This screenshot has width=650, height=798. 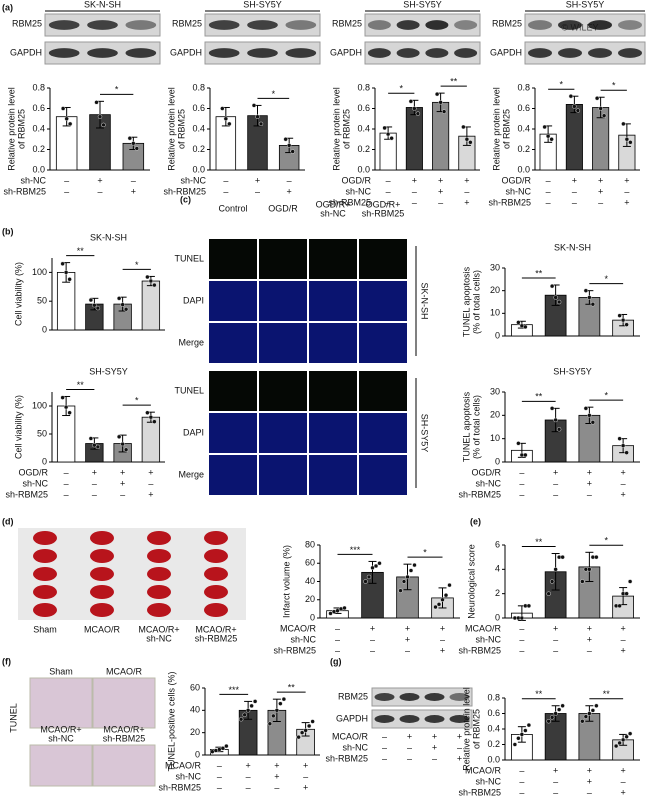 I want to click on y-axis-label: Relative protein level, so click(x=336, y=129).